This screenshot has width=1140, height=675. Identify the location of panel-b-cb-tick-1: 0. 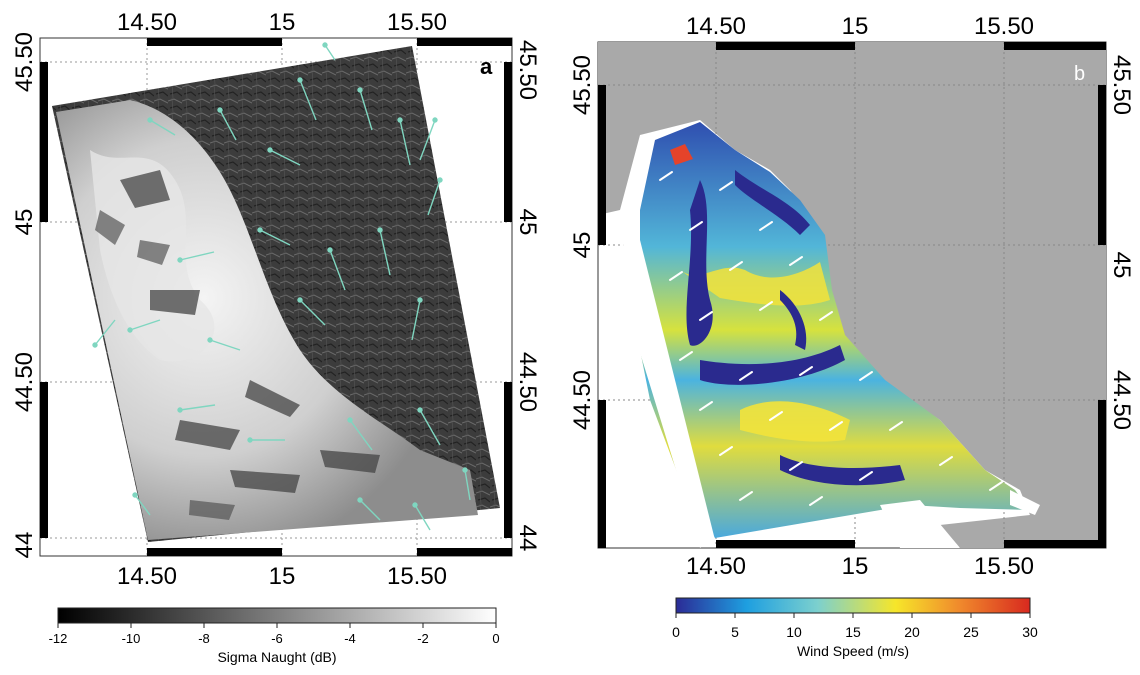
(676, 632).